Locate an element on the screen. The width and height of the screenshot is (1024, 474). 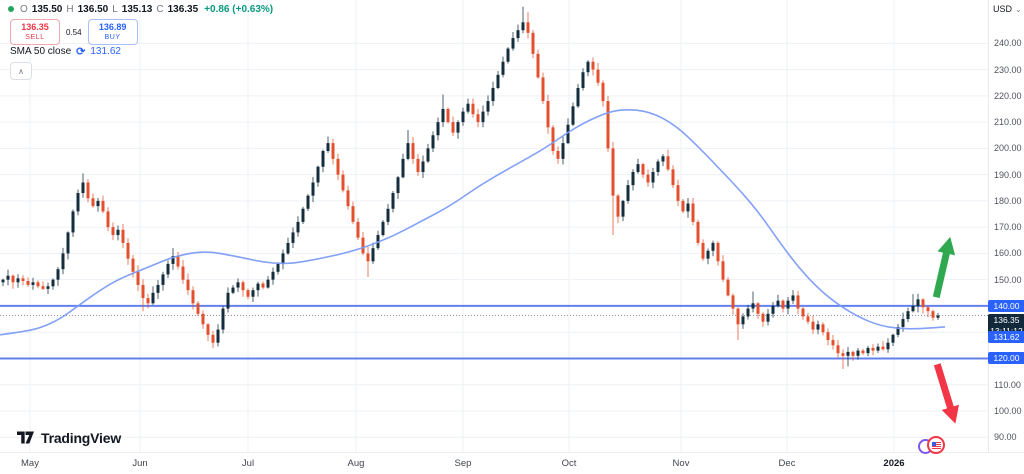
event-markers is located at coordinates (934, 445).